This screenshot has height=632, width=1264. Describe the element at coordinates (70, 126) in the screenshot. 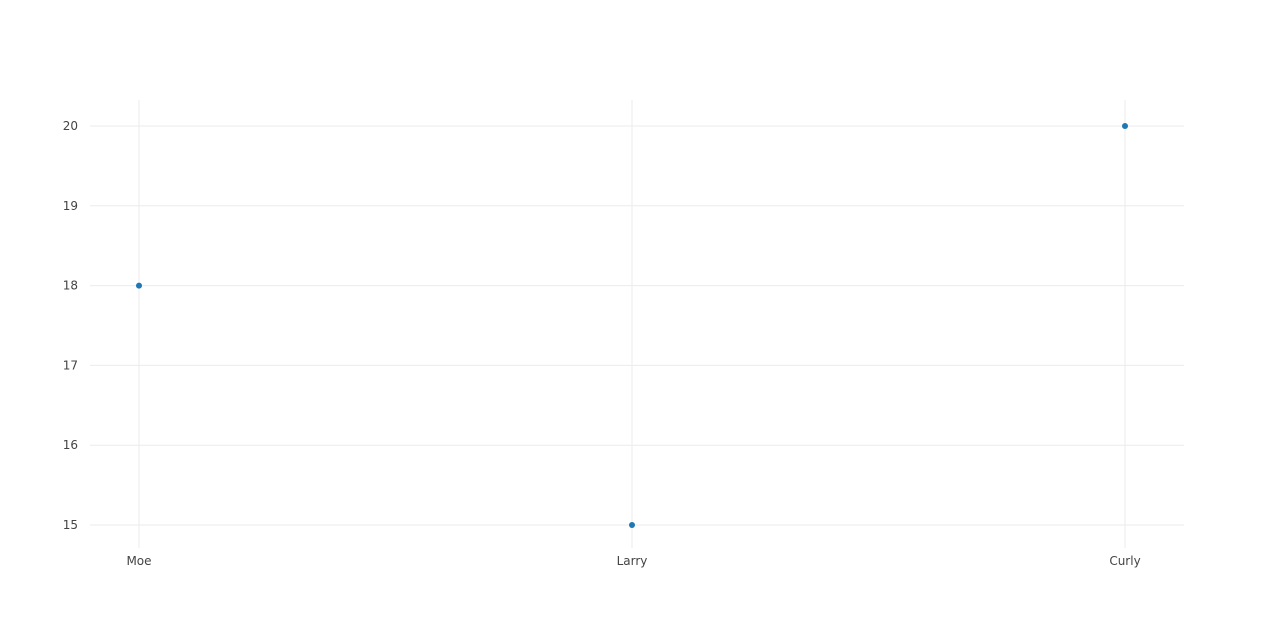

I see `y-tick-label-20: 20` at that location.